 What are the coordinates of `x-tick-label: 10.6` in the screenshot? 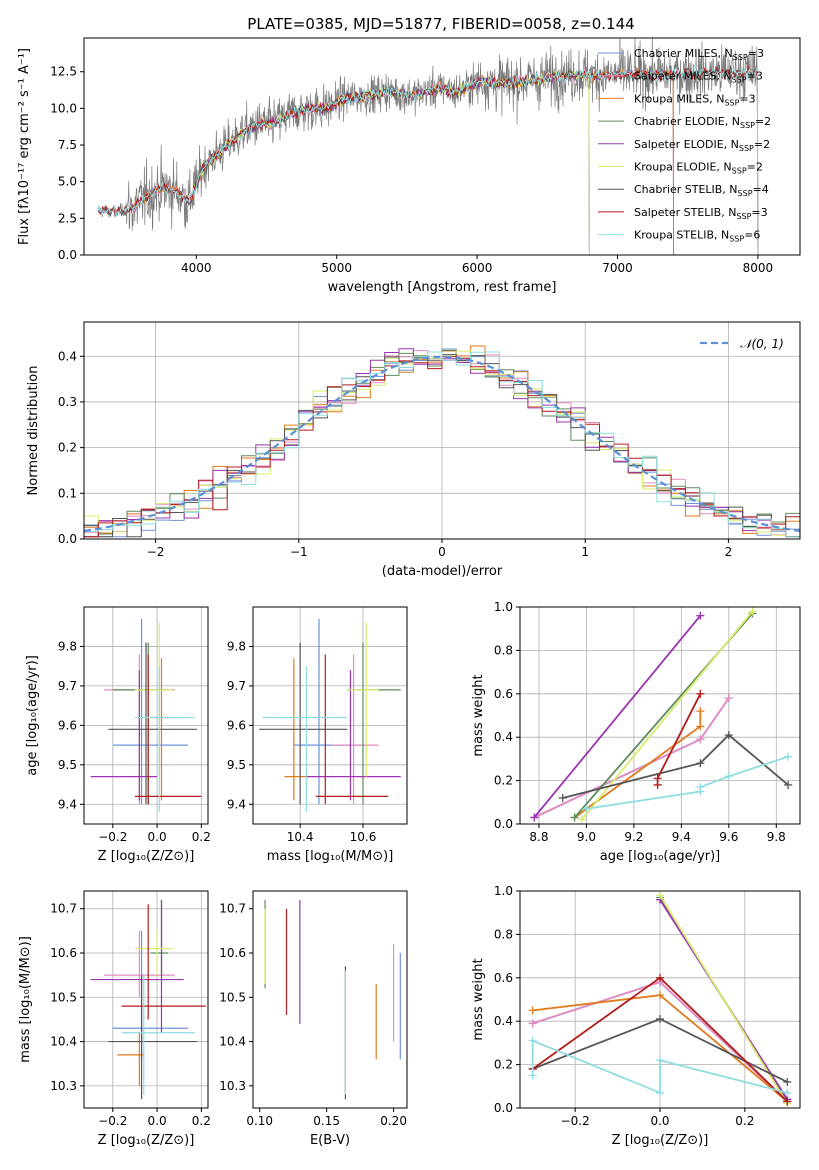 It's located at (363, 837).